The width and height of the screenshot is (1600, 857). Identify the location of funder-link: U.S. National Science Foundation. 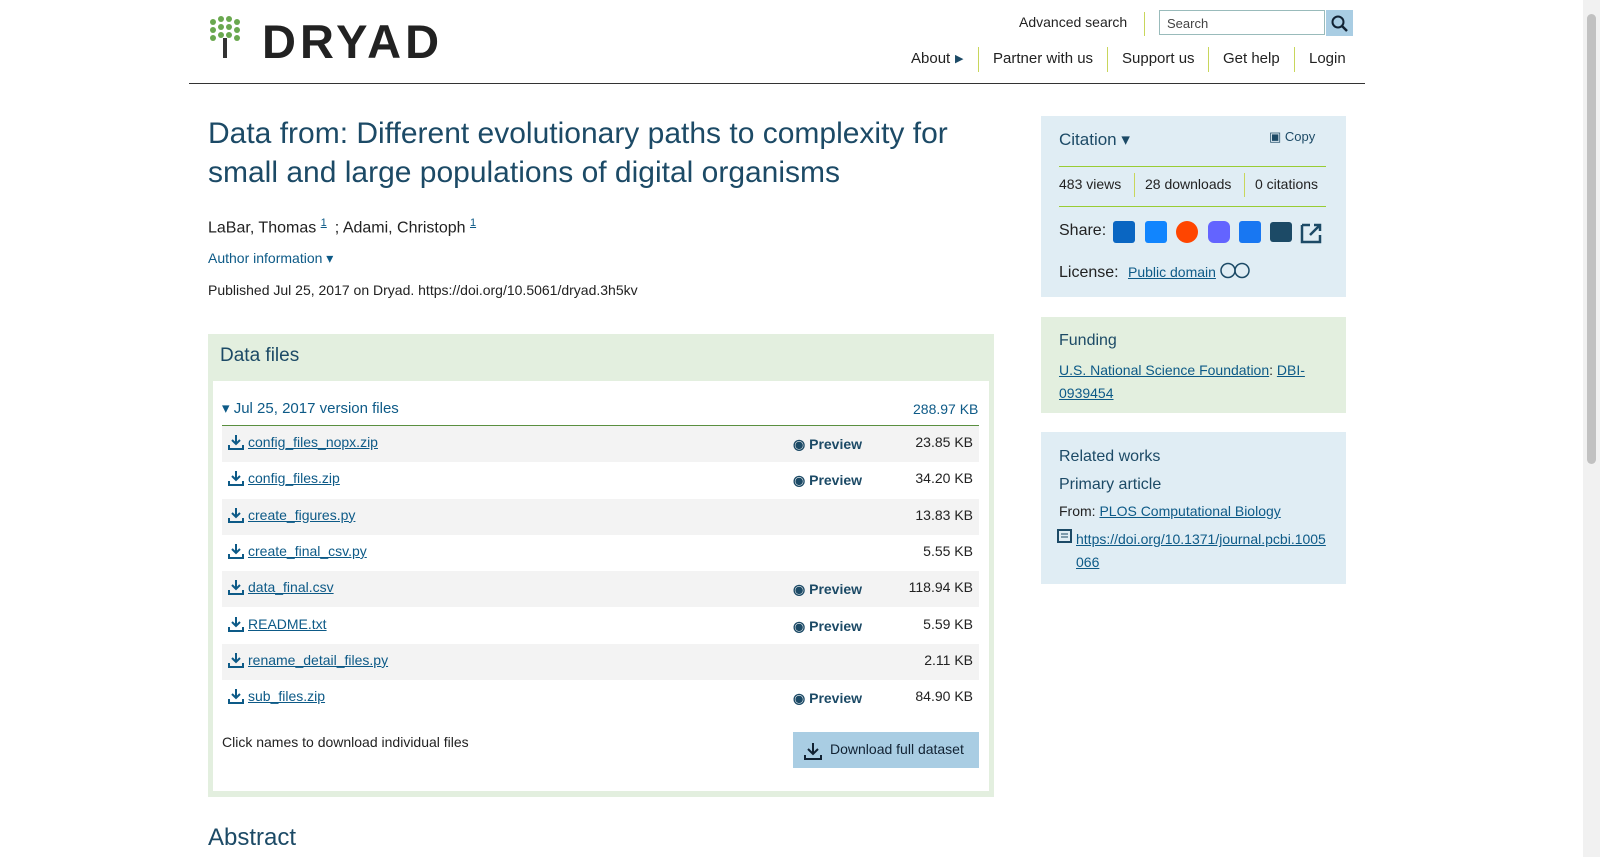
(1164, 370).